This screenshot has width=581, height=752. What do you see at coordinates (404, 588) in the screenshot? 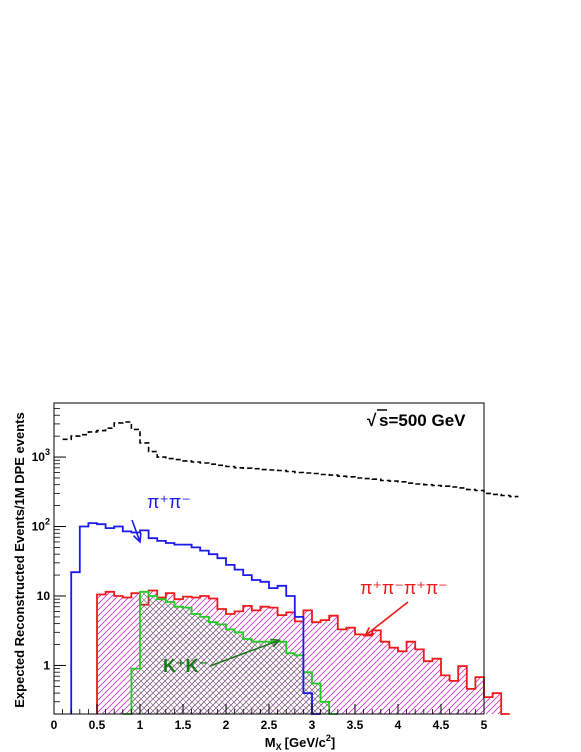
I see `label-pipipipi-text: π⁺π⁻π⁺π⁻` at bounding box center [404, 588].